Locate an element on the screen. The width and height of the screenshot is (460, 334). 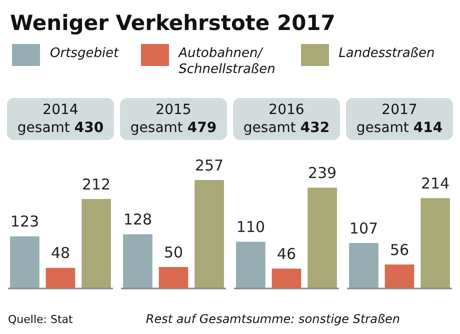
chart-title: Weniger Verkehrstote 2017 is located at coordinates (172, 23).